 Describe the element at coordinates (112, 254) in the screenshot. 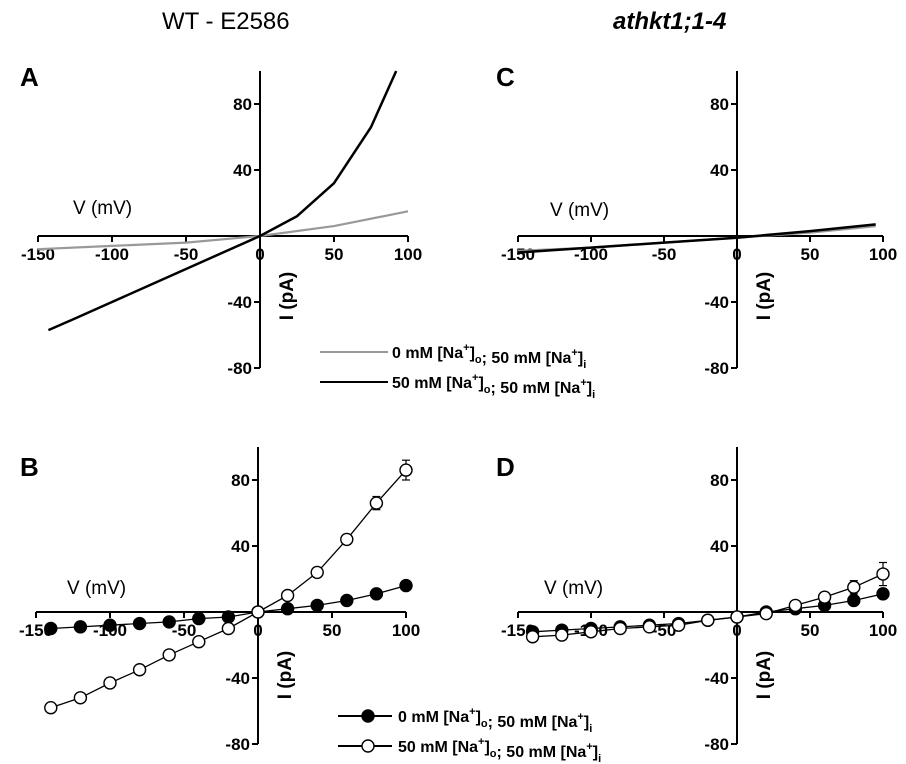

I see `x-tick-label: -100` at that location.